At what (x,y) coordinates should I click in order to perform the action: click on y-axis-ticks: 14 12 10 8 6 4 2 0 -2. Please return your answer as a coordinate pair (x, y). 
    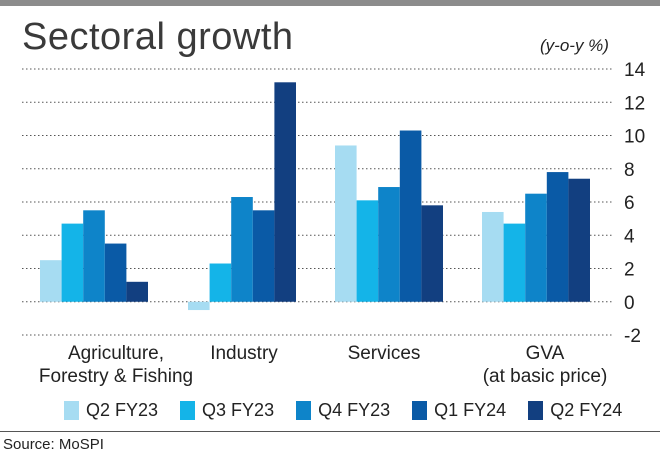
    Looking at the image, I should click on (635, 203).